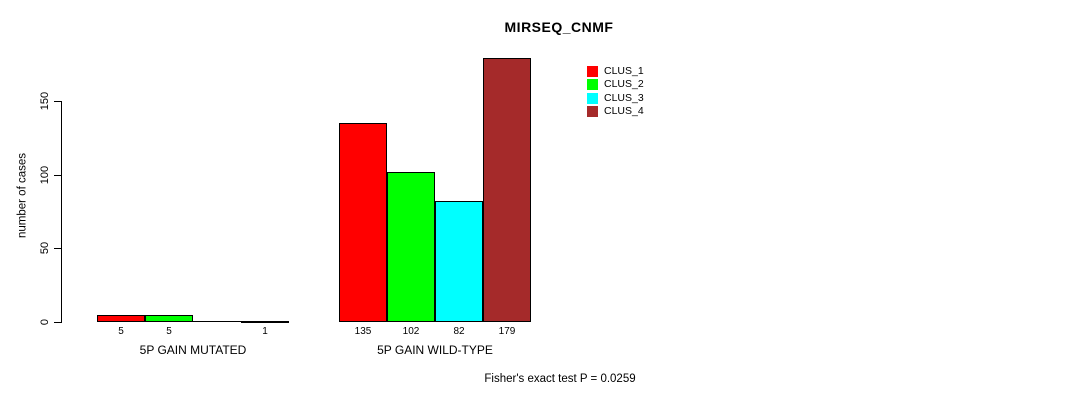 This screenshot has height=400, width=1090. I want to click on bar-clus_3-mutated, so click(217, 321).